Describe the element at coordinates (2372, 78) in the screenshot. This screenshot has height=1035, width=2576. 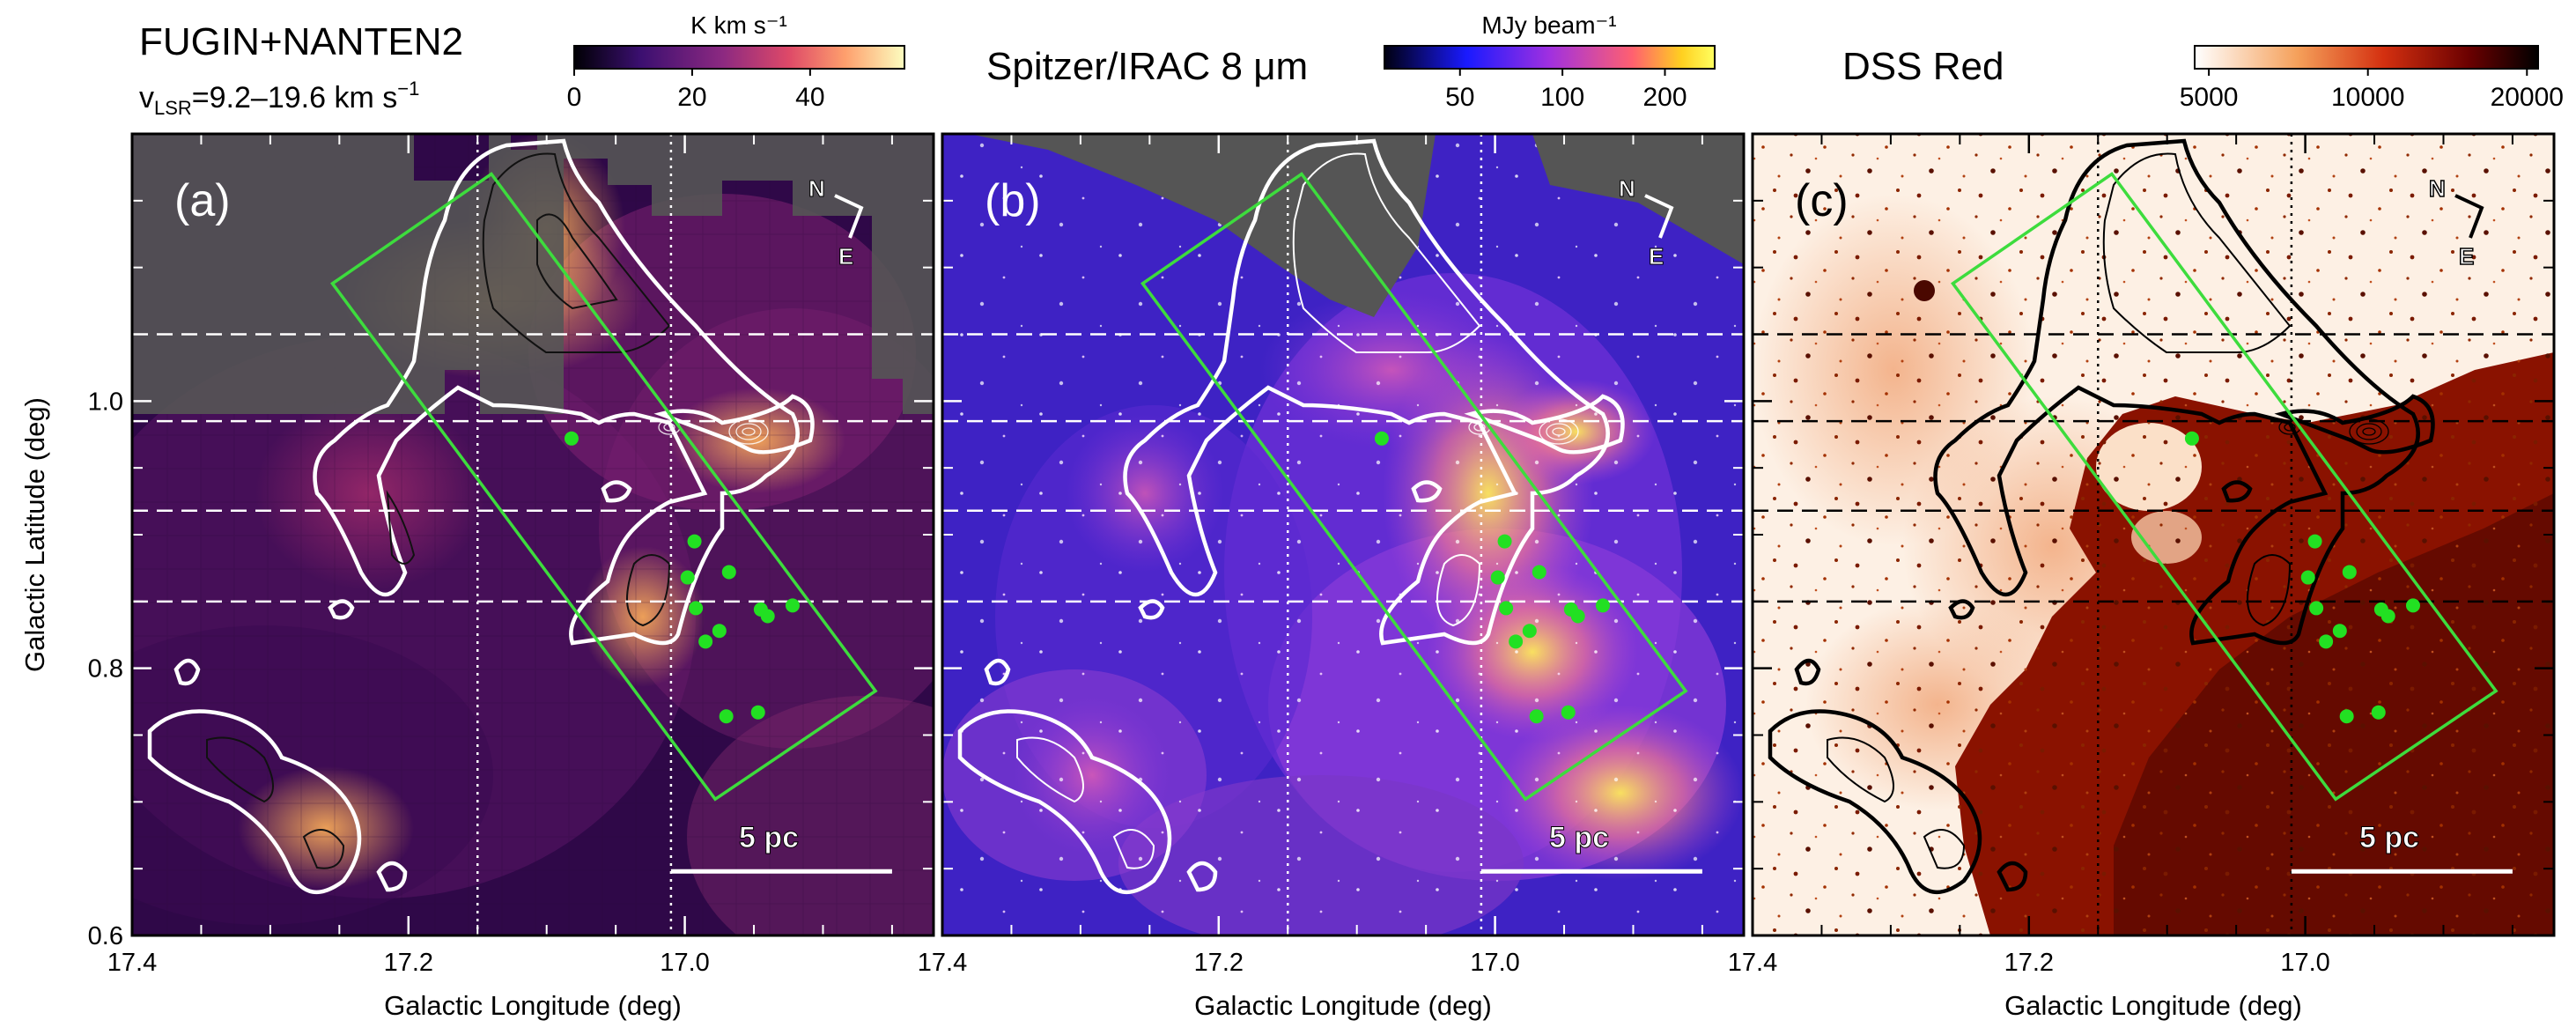
I see `colorbar-c: 5000 10000 20000` at that location.